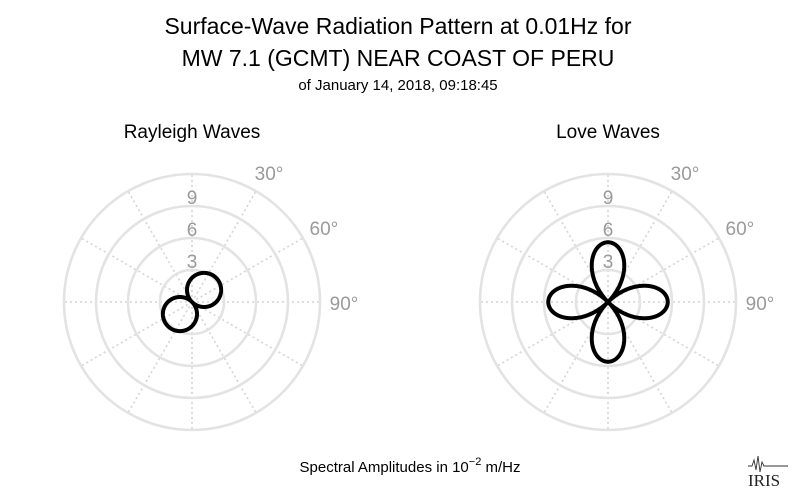 This screenshot has width=800, height=496. What do you see at coordinates (475, 462) in the screenshot?
I see `units-exponent: −2` at bounding box center [475, 462].